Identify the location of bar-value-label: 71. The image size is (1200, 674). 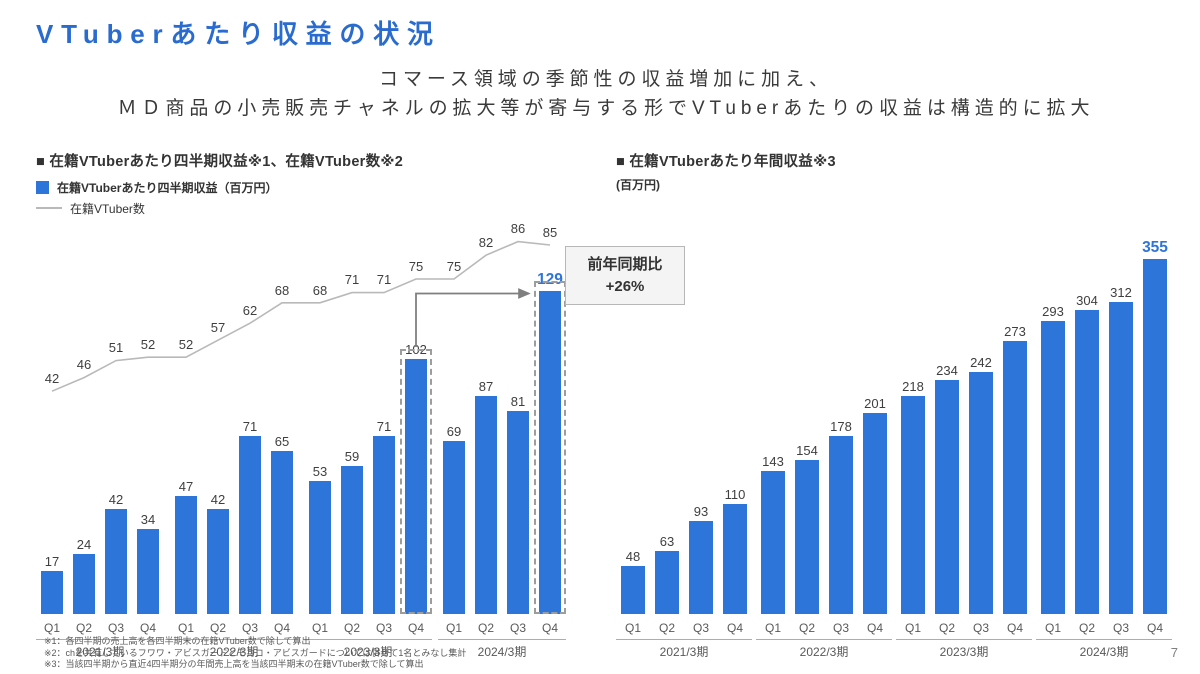
(384, 426).